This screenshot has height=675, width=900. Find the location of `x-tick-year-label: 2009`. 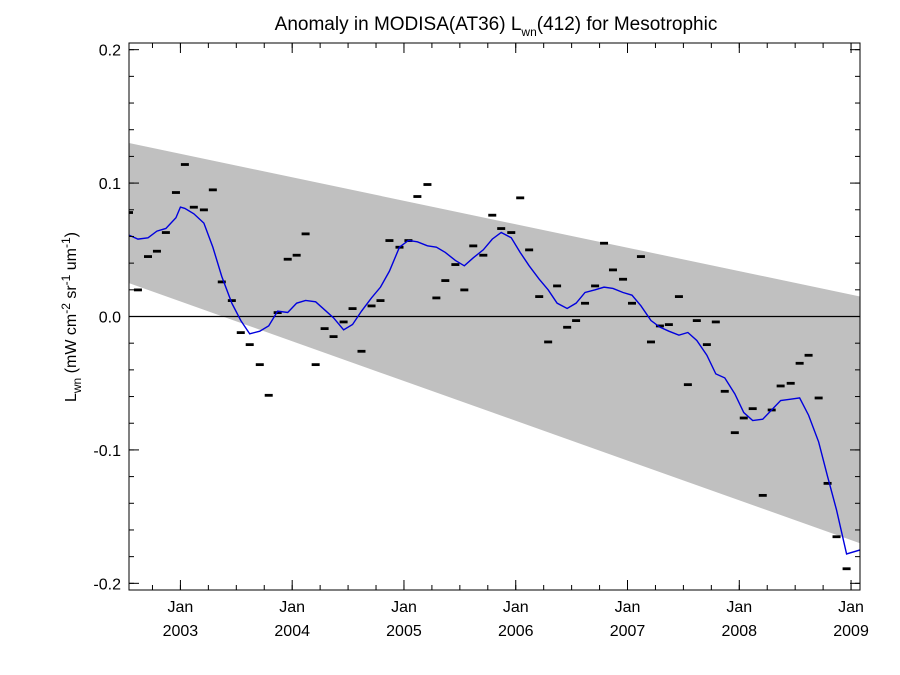

x-tick-year-label: 2009 is located at coordinates (851, 631).